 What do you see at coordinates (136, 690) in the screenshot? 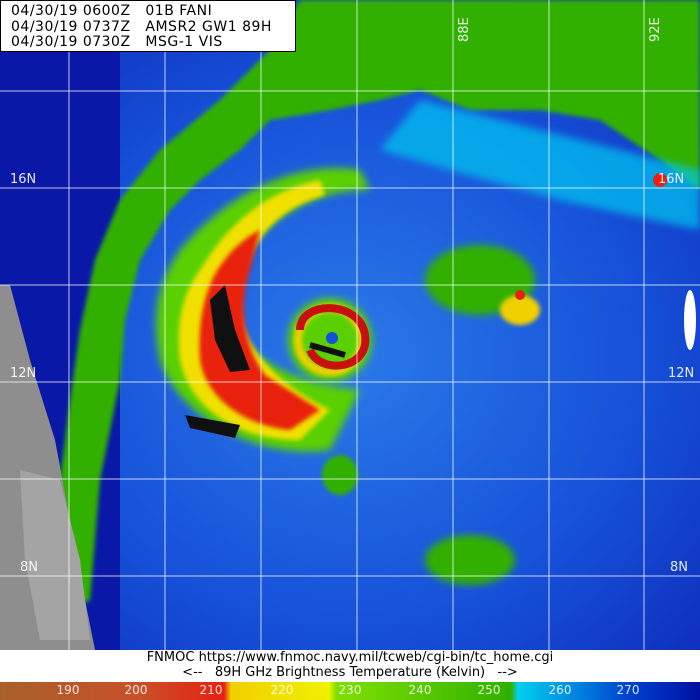
I see `colorbar-tick-200: 200` at bounding box center [136, 690].